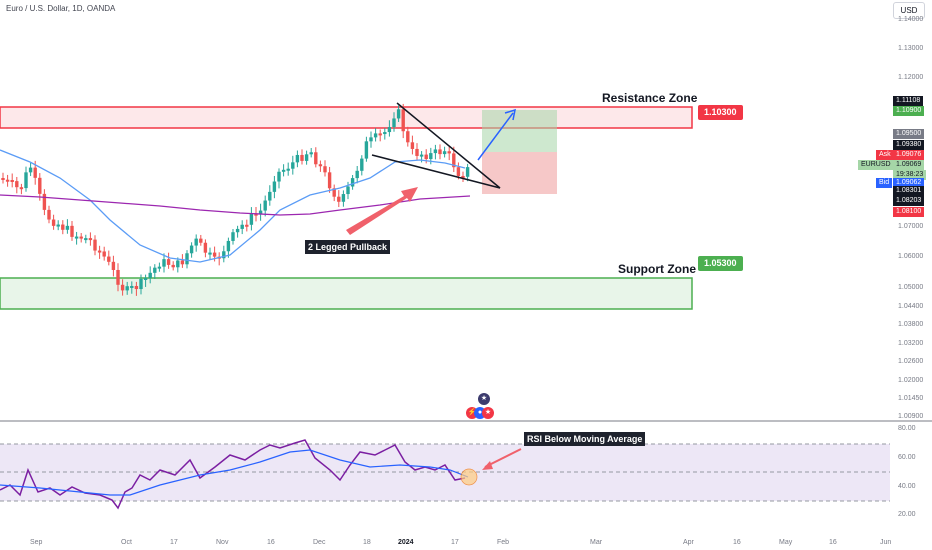  What do you see at coordinates (884, 183) in the screenshot?
I see `quote-side-label: Bid` at bounding box center [884, 183].